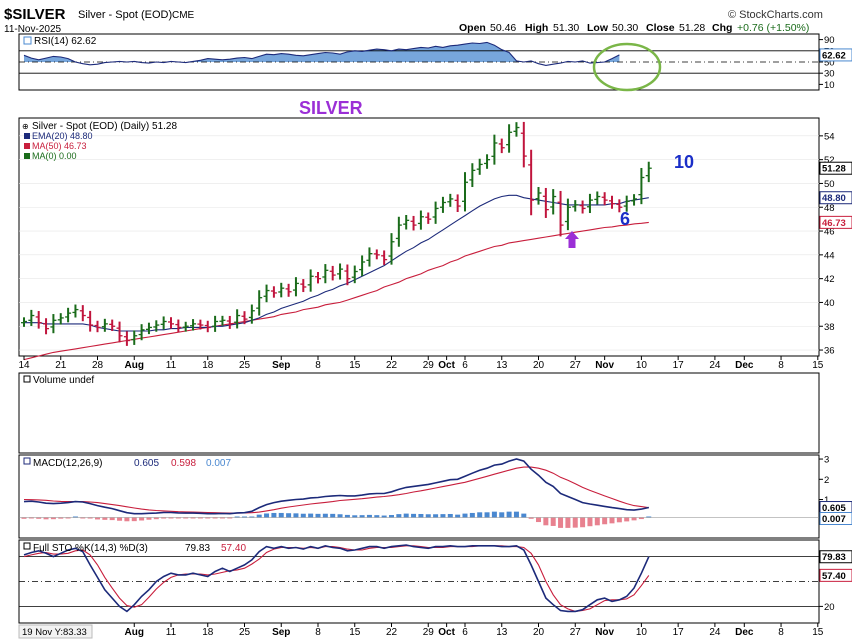 The height and width of the screenshot is (639, 852). Describe the element at coordinates (392, 632) in the screenshot. I see `bottom-x-axis-tick-label: 22` at that location.